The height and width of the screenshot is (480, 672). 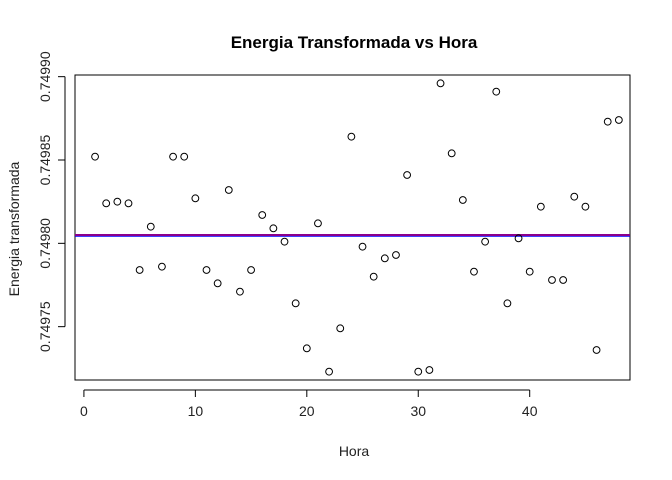 I want to click on x-tick-label: 10, so click(x=196, y=411).